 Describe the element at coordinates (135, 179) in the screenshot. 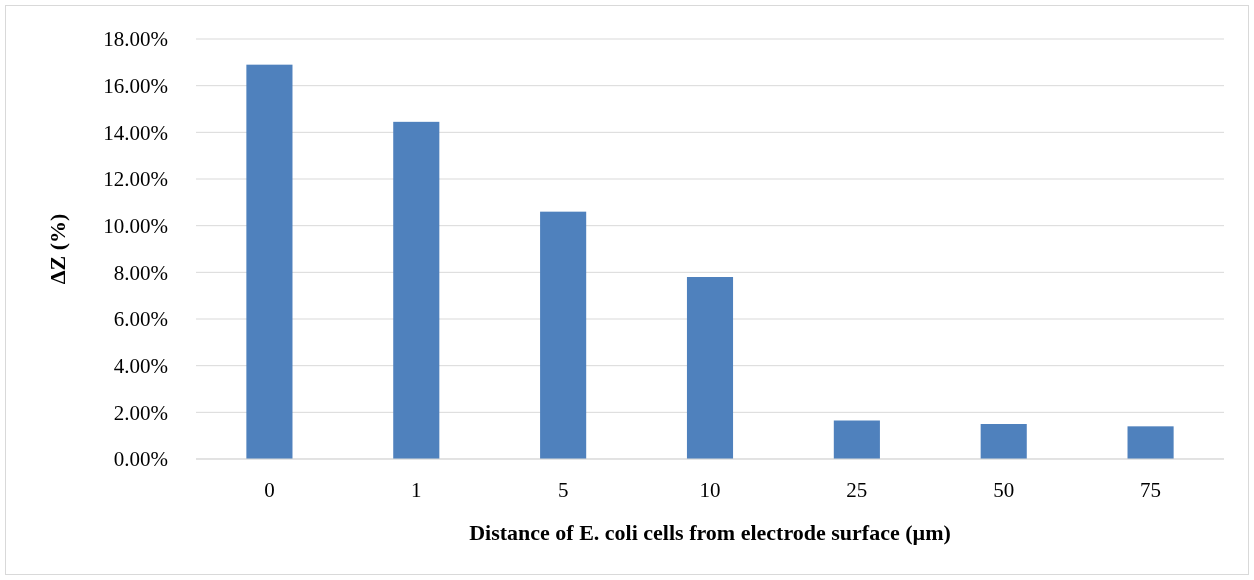

I see `y-tick-label: 12.00%` at that location.